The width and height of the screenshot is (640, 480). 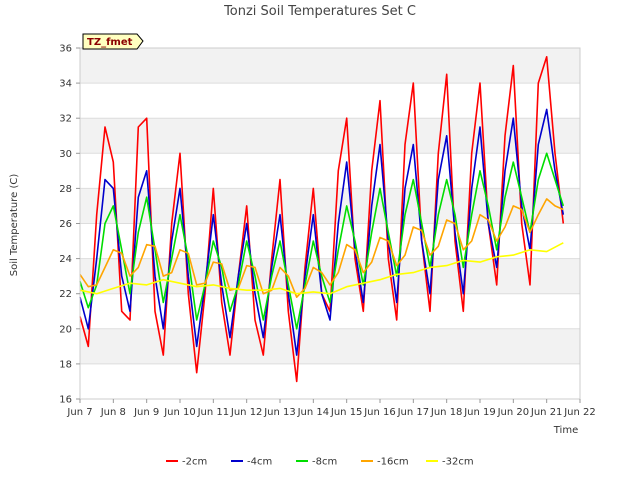 I want to click on legend: -2cm -4cm -8cm -16cm -32cm, so click(x=320, y=462).